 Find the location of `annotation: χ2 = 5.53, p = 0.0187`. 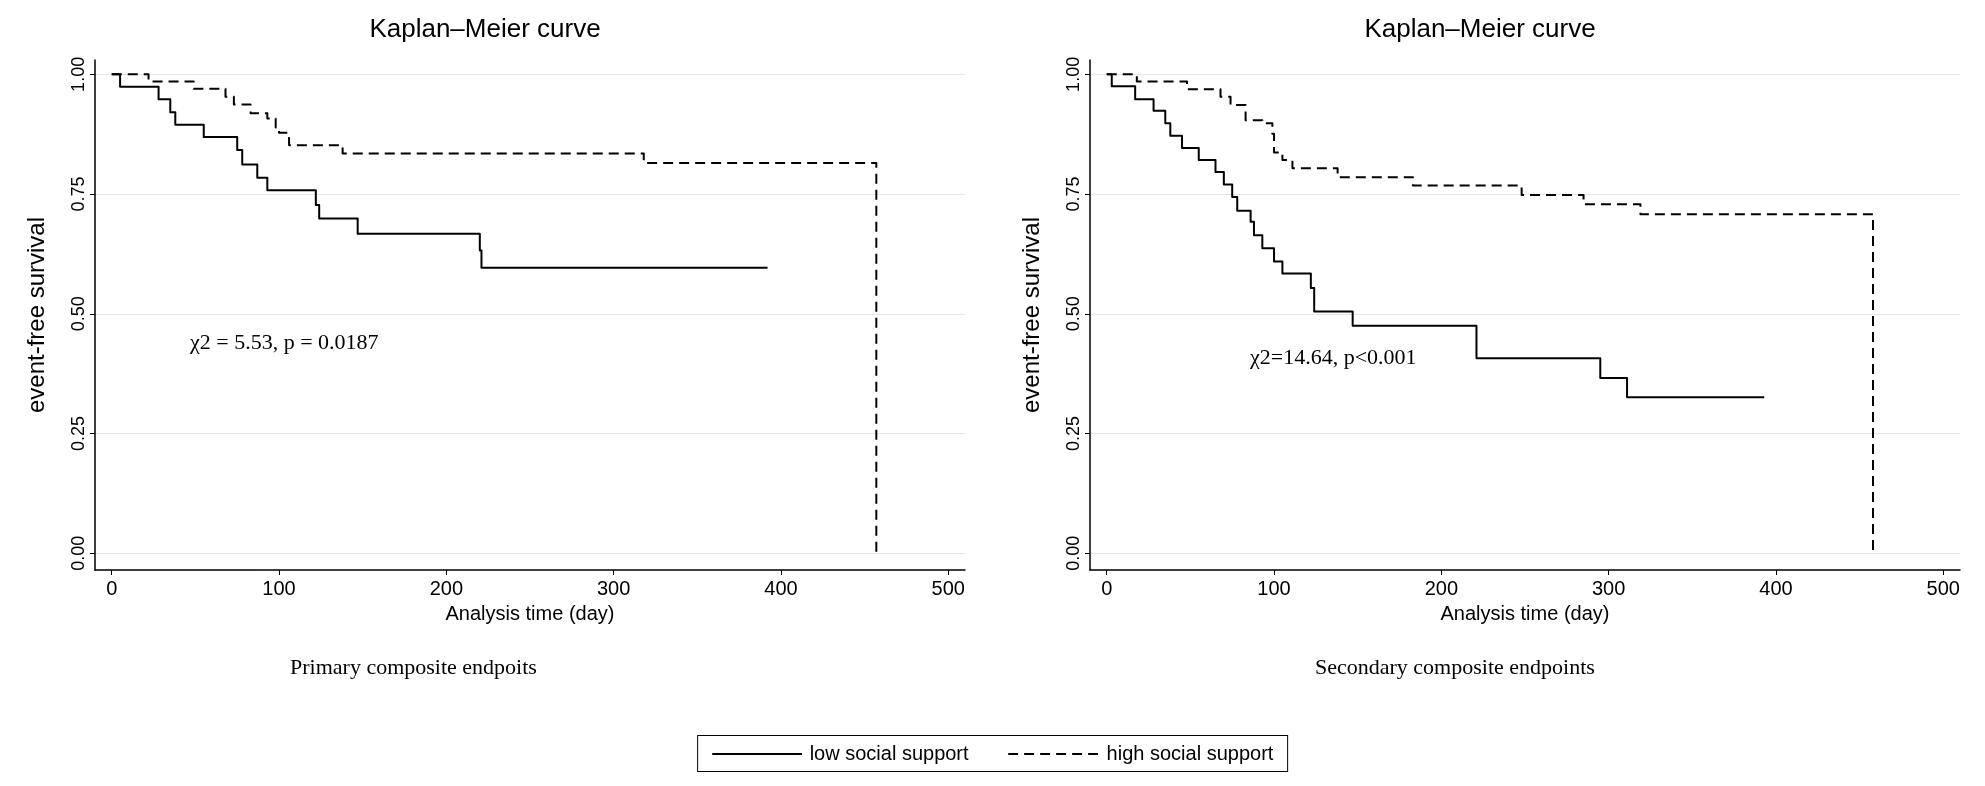

annotation: χ2 = 5.53, p = 0.0187 is located at coordinates (284, 341).